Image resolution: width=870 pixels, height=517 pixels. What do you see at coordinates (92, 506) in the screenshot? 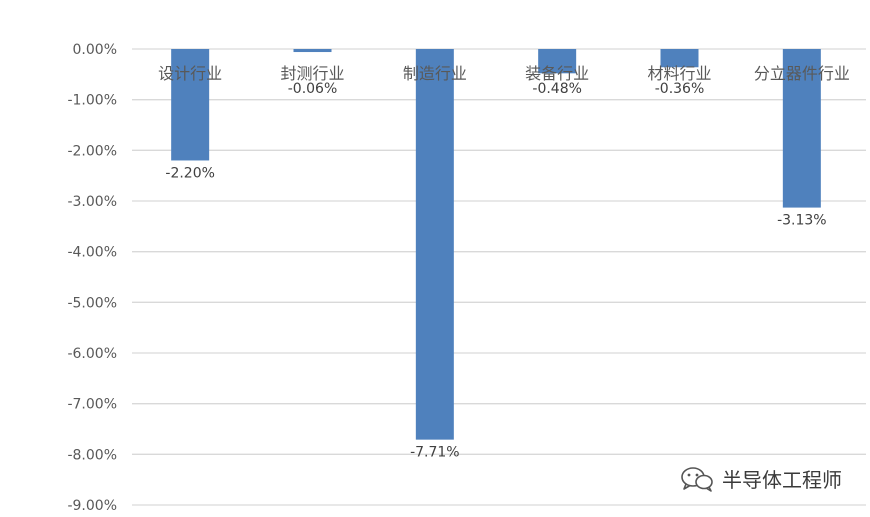
I see `y-tick-label: -9.00%` at bounding box center [92, 506].